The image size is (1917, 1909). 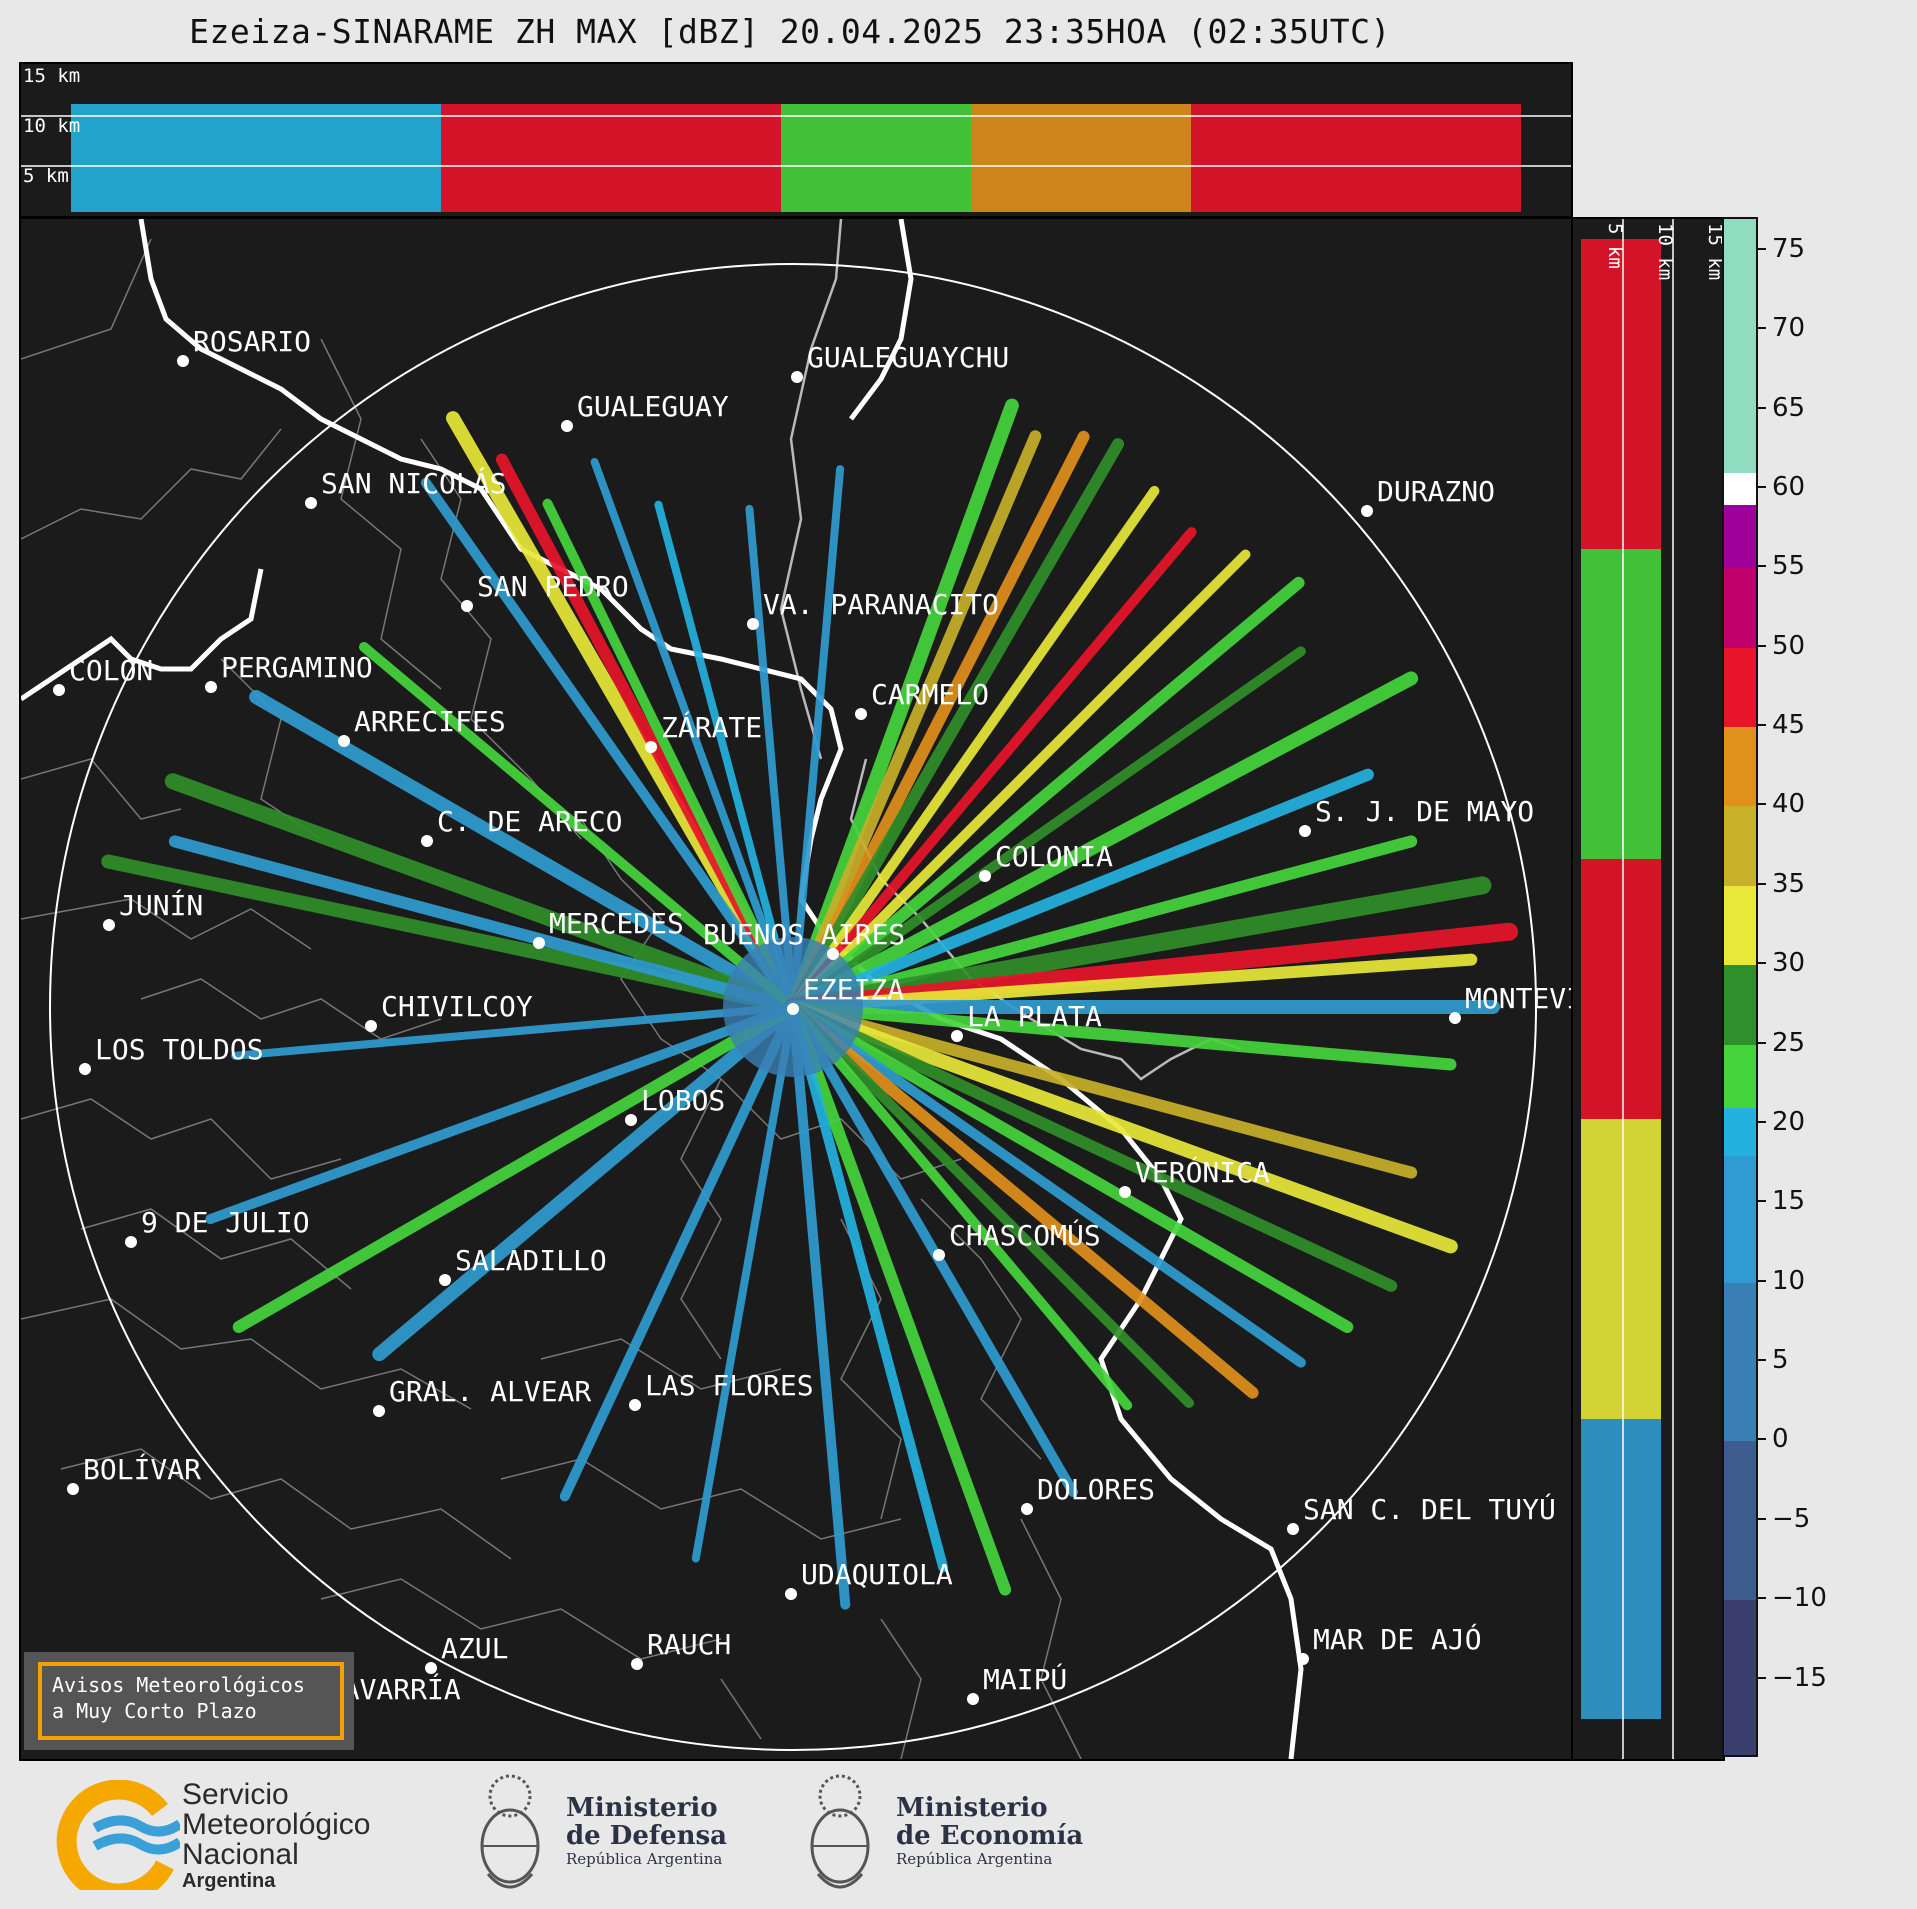 I want to click on city-marker: C. DE ARECO, so click(x=521, y=826).